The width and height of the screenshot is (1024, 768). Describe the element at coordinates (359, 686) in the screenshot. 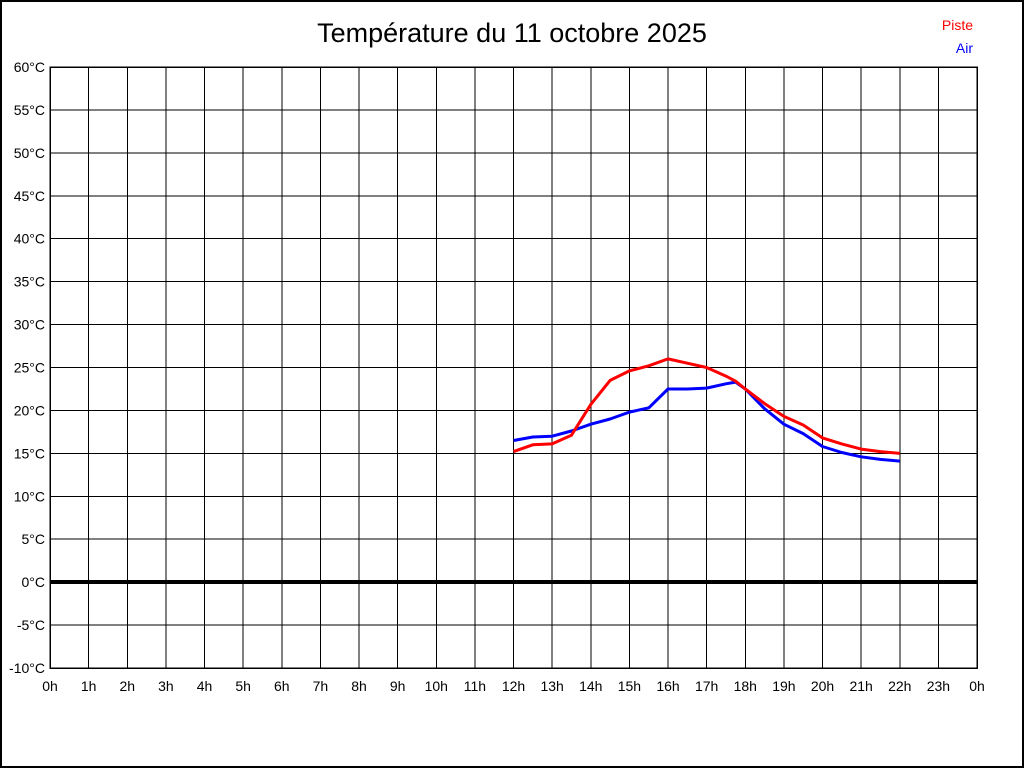

I see `x-axis-tick-label: 8h` at that location.